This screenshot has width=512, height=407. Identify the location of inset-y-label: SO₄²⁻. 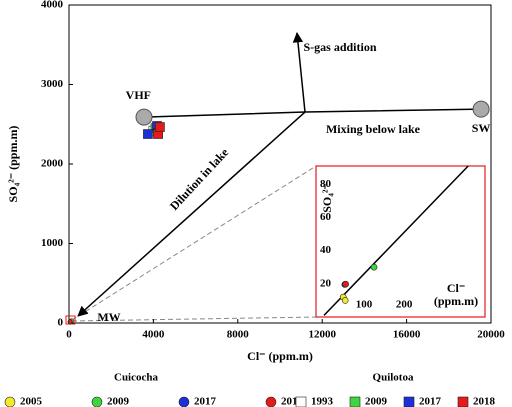
(327, 198).